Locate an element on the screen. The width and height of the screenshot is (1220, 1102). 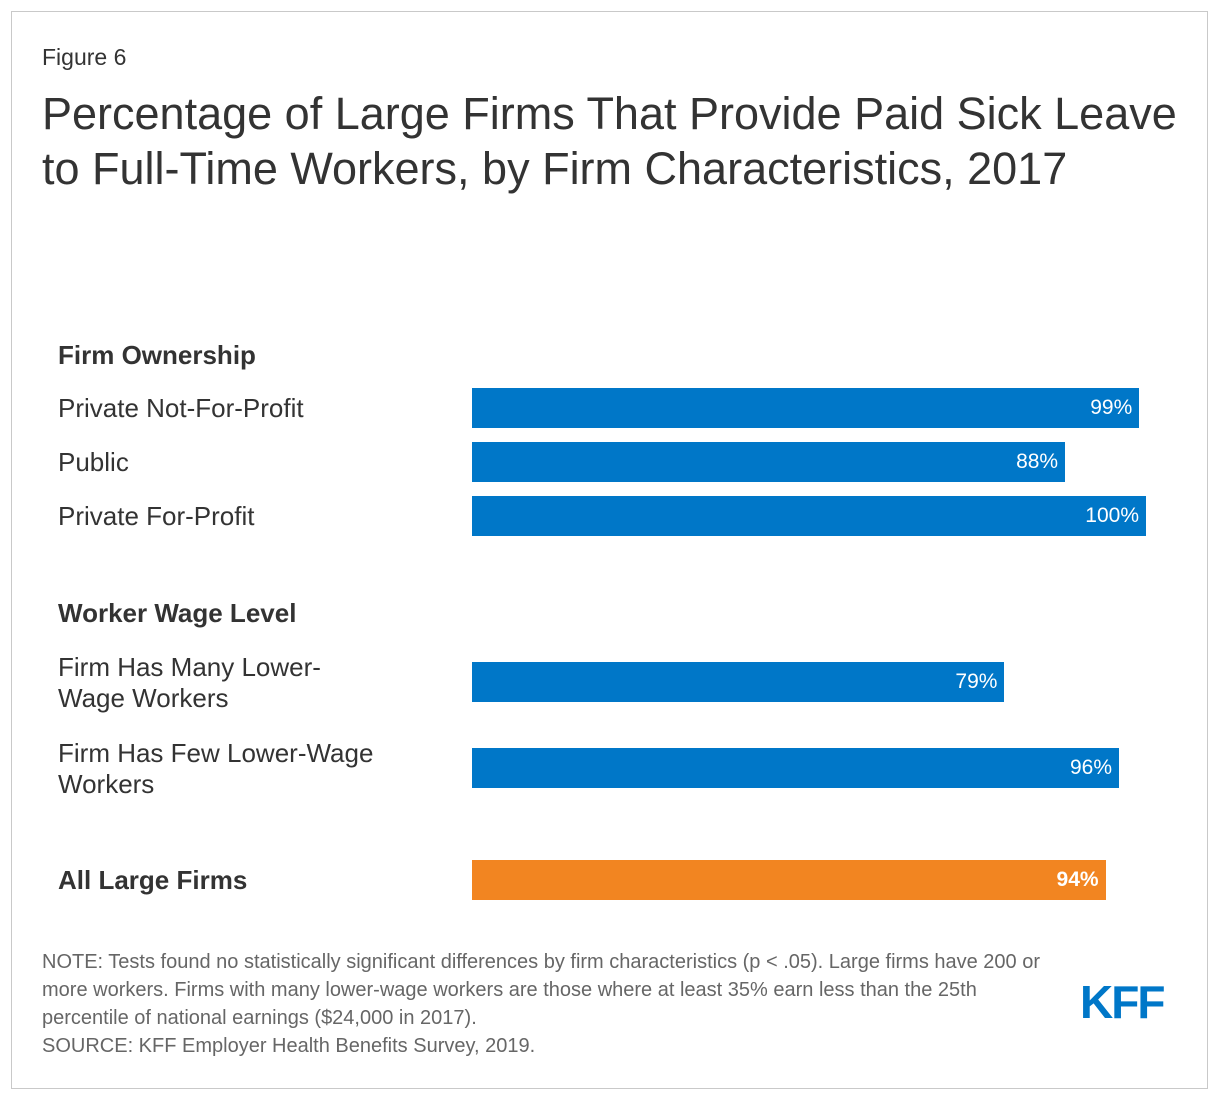
kff-logo: KFF is located at coordinates (1123, 1000).